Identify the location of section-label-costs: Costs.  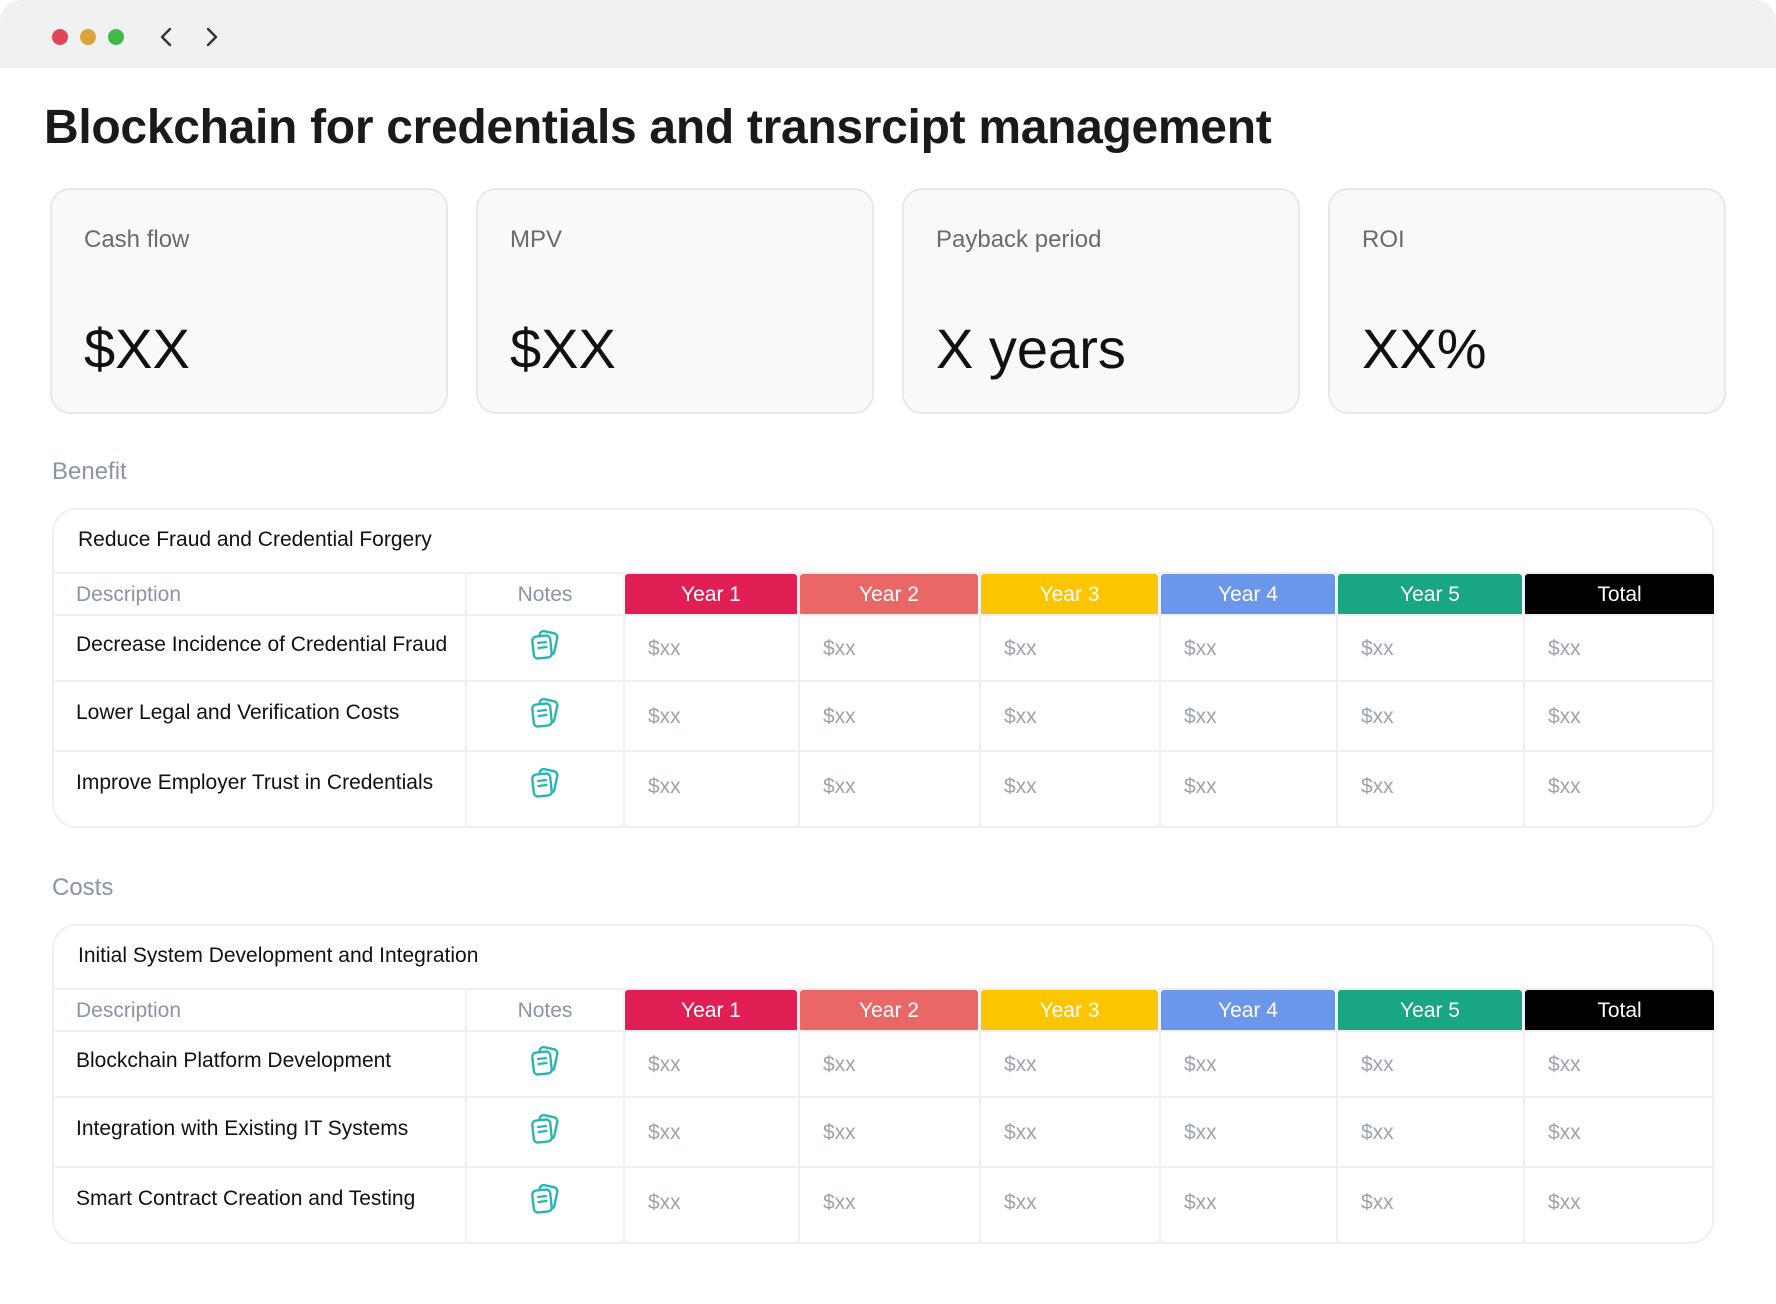
(83, 887).